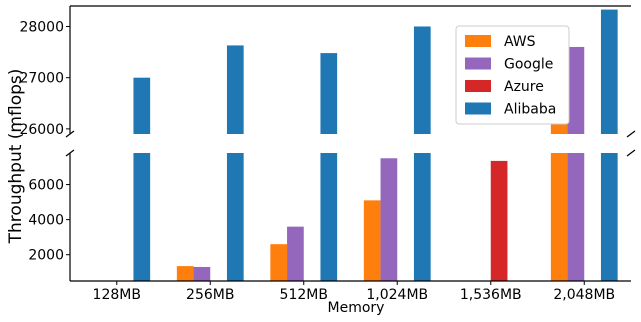  I want to click on break-mark-upper-right, so click(631, 134).